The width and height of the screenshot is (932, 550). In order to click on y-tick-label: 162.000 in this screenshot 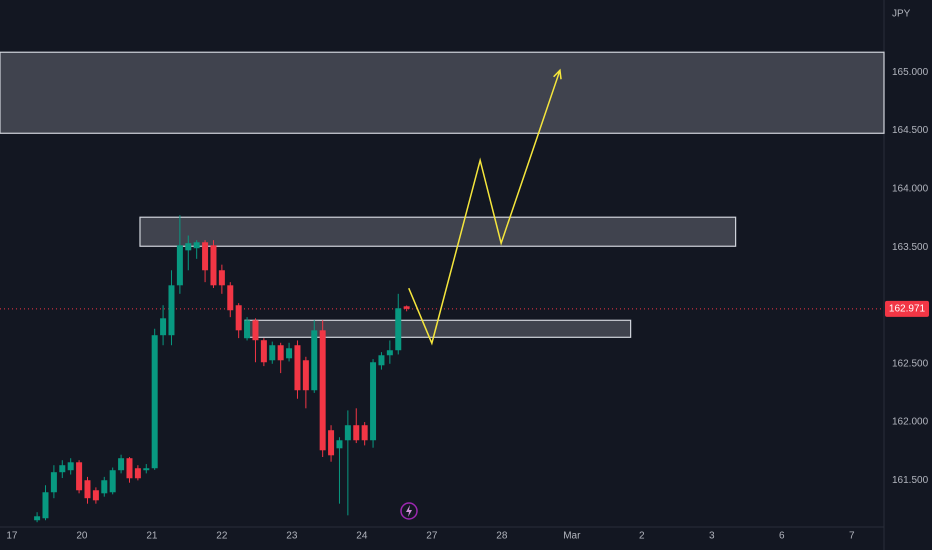, I will do `click(910, 422)`.